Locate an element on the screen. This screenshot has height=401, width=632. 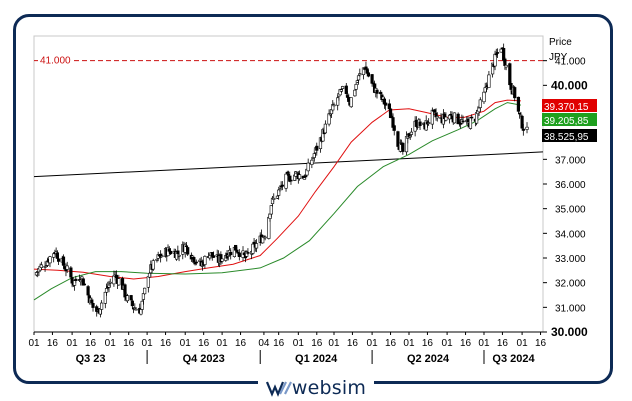
trendline-layer is located at coordinates (288, 164).